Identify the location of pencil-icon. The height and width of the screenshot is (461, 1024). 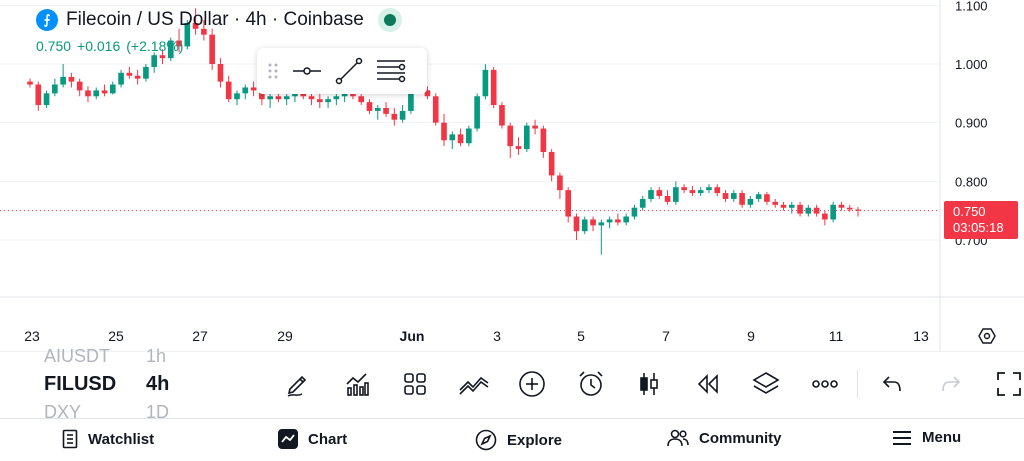
(298, 384).